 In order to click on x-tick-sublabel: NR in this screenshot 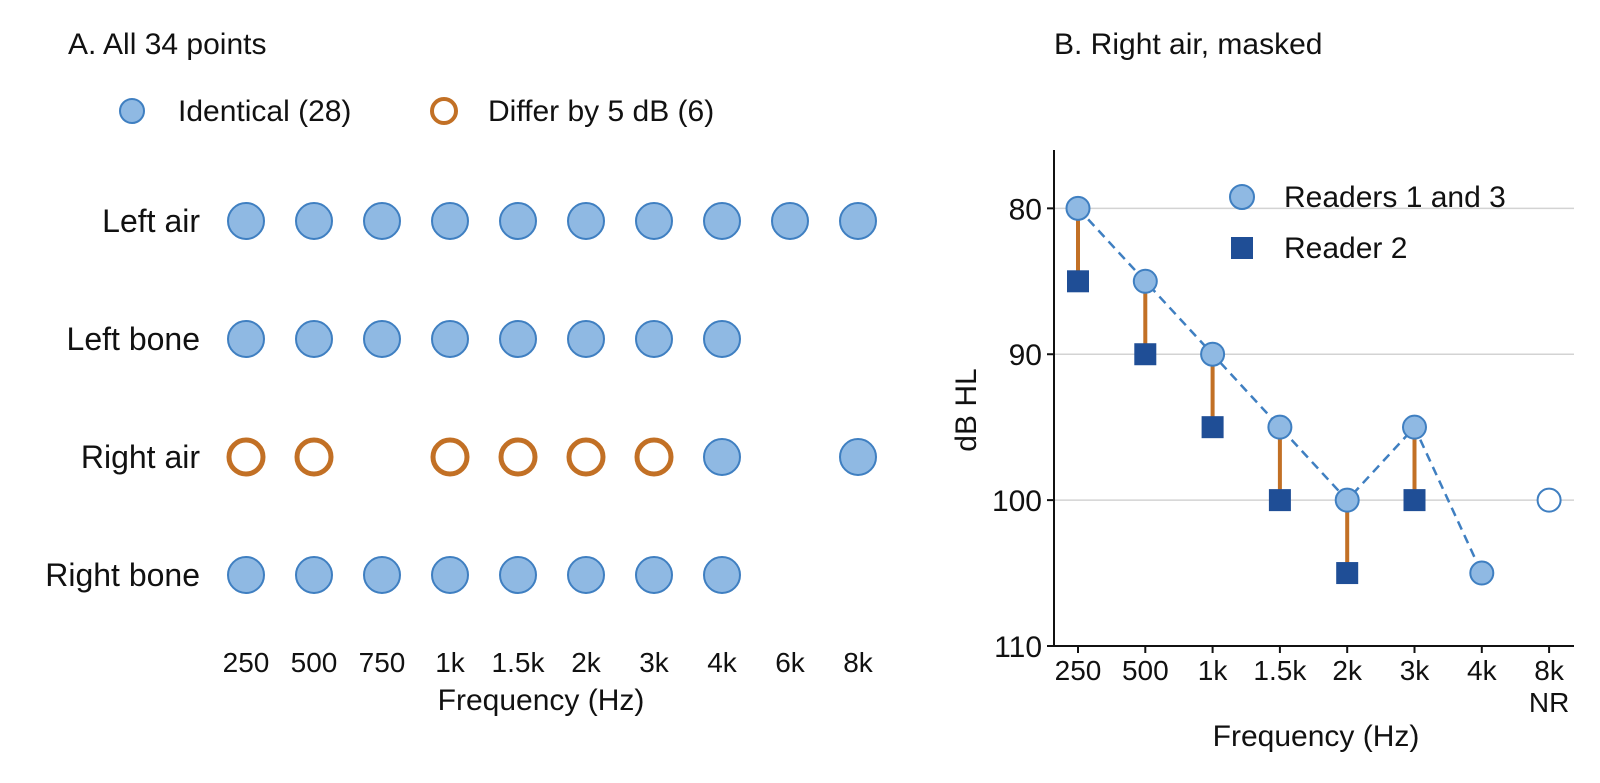, I will do `click(1549, 702)`.